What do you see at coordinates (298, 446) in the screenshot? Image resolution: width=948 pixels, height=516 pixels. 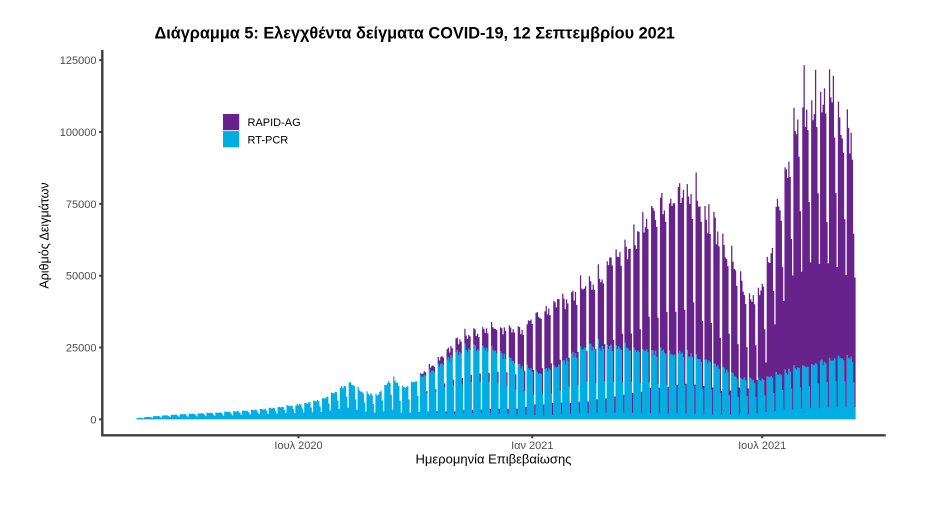 I see `svg-text: Ιουλ 2020` at bounding box center [298, 446].